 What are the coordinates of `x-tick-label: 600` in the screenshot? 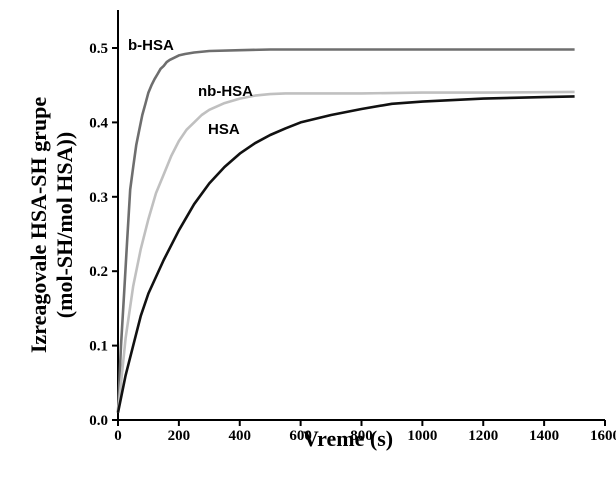 It's located at (300, 436).